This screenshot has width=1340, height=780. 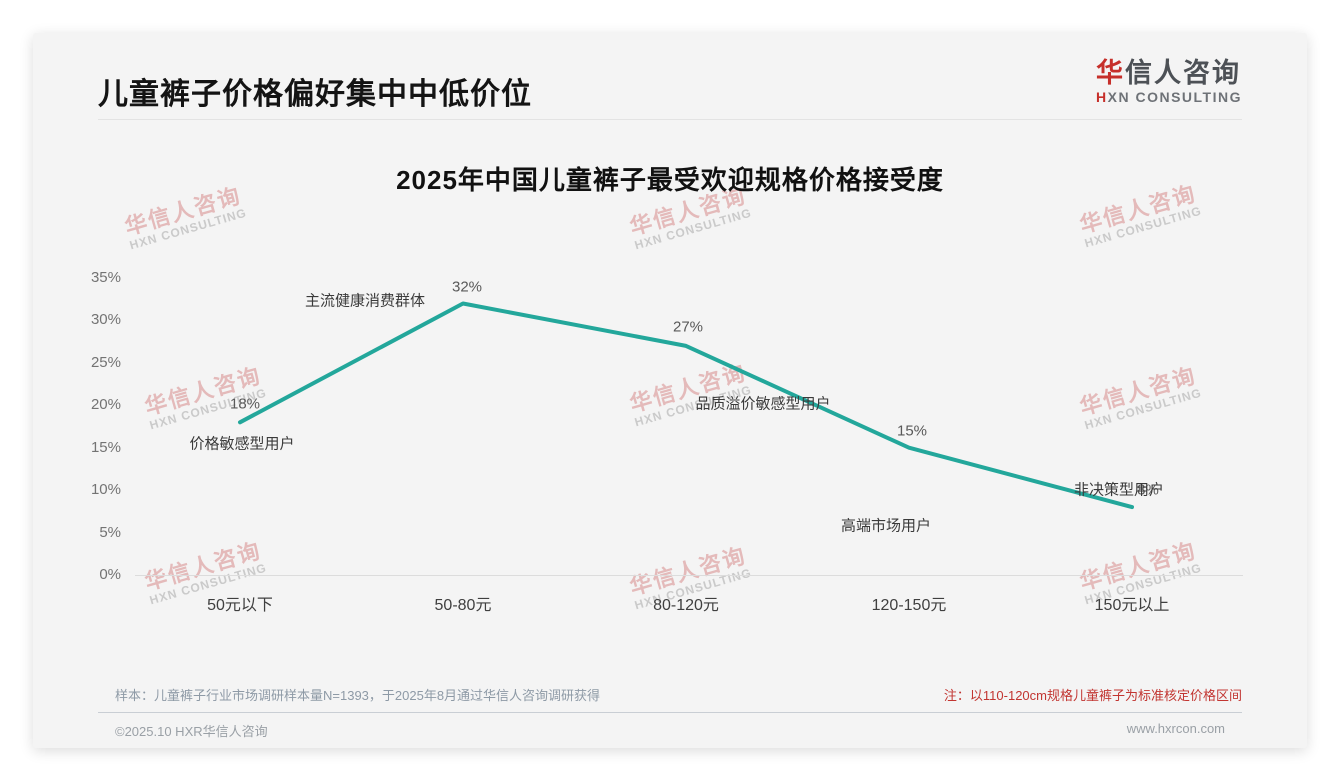 What do you see at coordinates (912, 431) in the screenshot?
I see `data-point-value-label: 15%` at bounding box center [912, 431].